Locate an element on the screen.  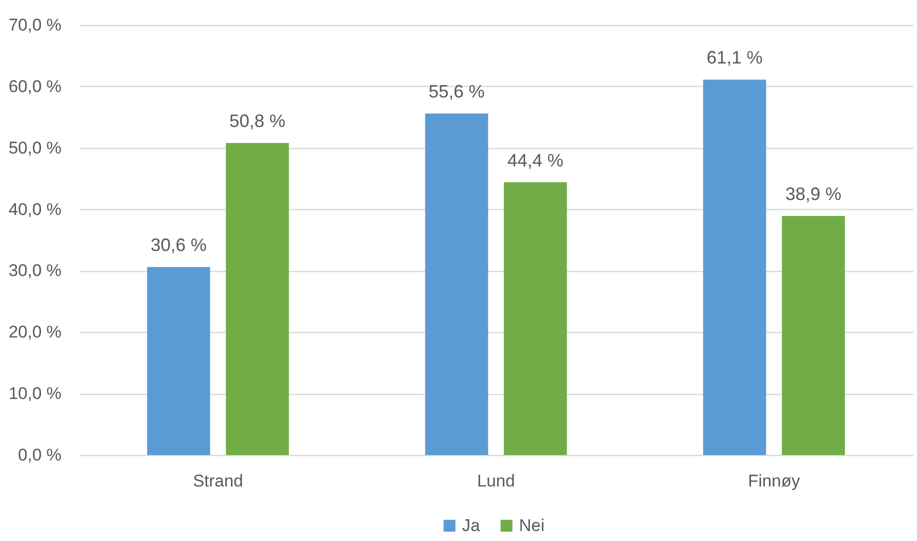
y-tick-label: 60,0 % is located at coordinates (35, 86).